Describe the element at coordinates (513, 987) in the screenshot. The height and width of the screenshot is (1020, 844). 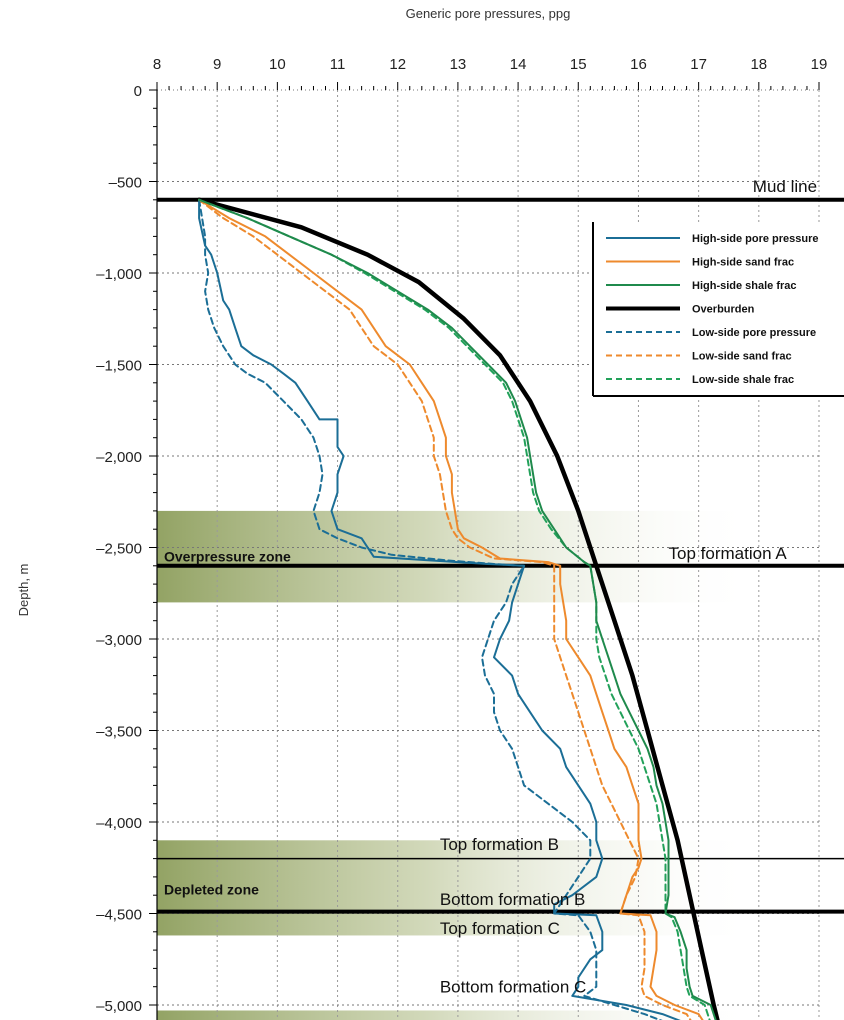
I see `horizon-label-bottom-formation-c: Bottom formation C` at that location.